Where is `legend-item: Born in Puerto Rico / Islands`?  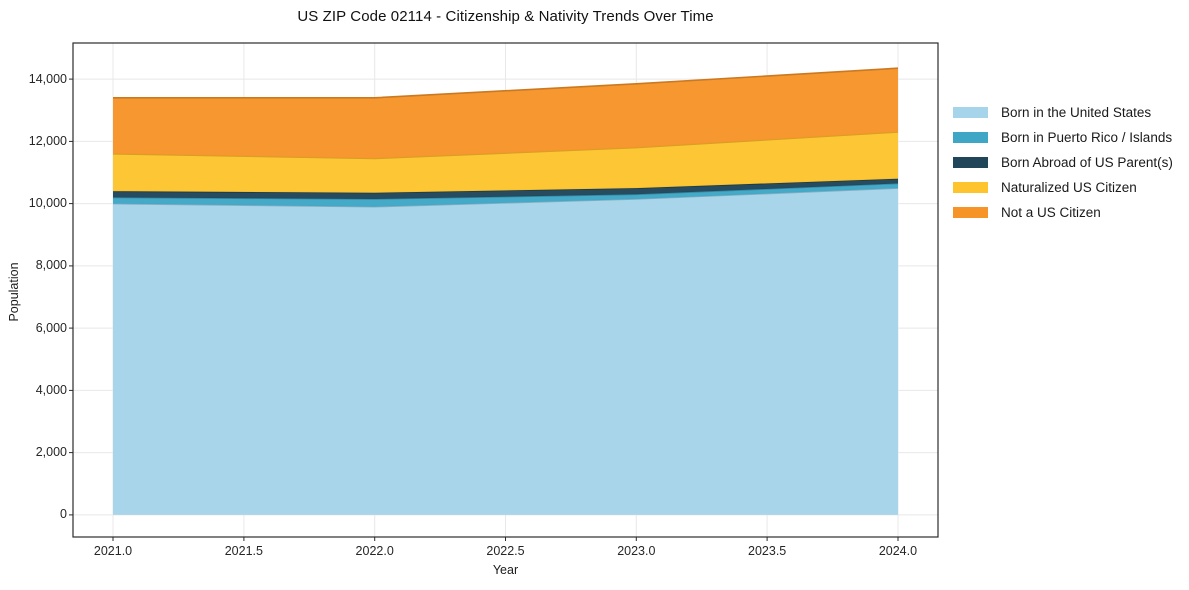 legend-item: Born in Puerto Rico / Islands is located at coordinates (1063, 137).